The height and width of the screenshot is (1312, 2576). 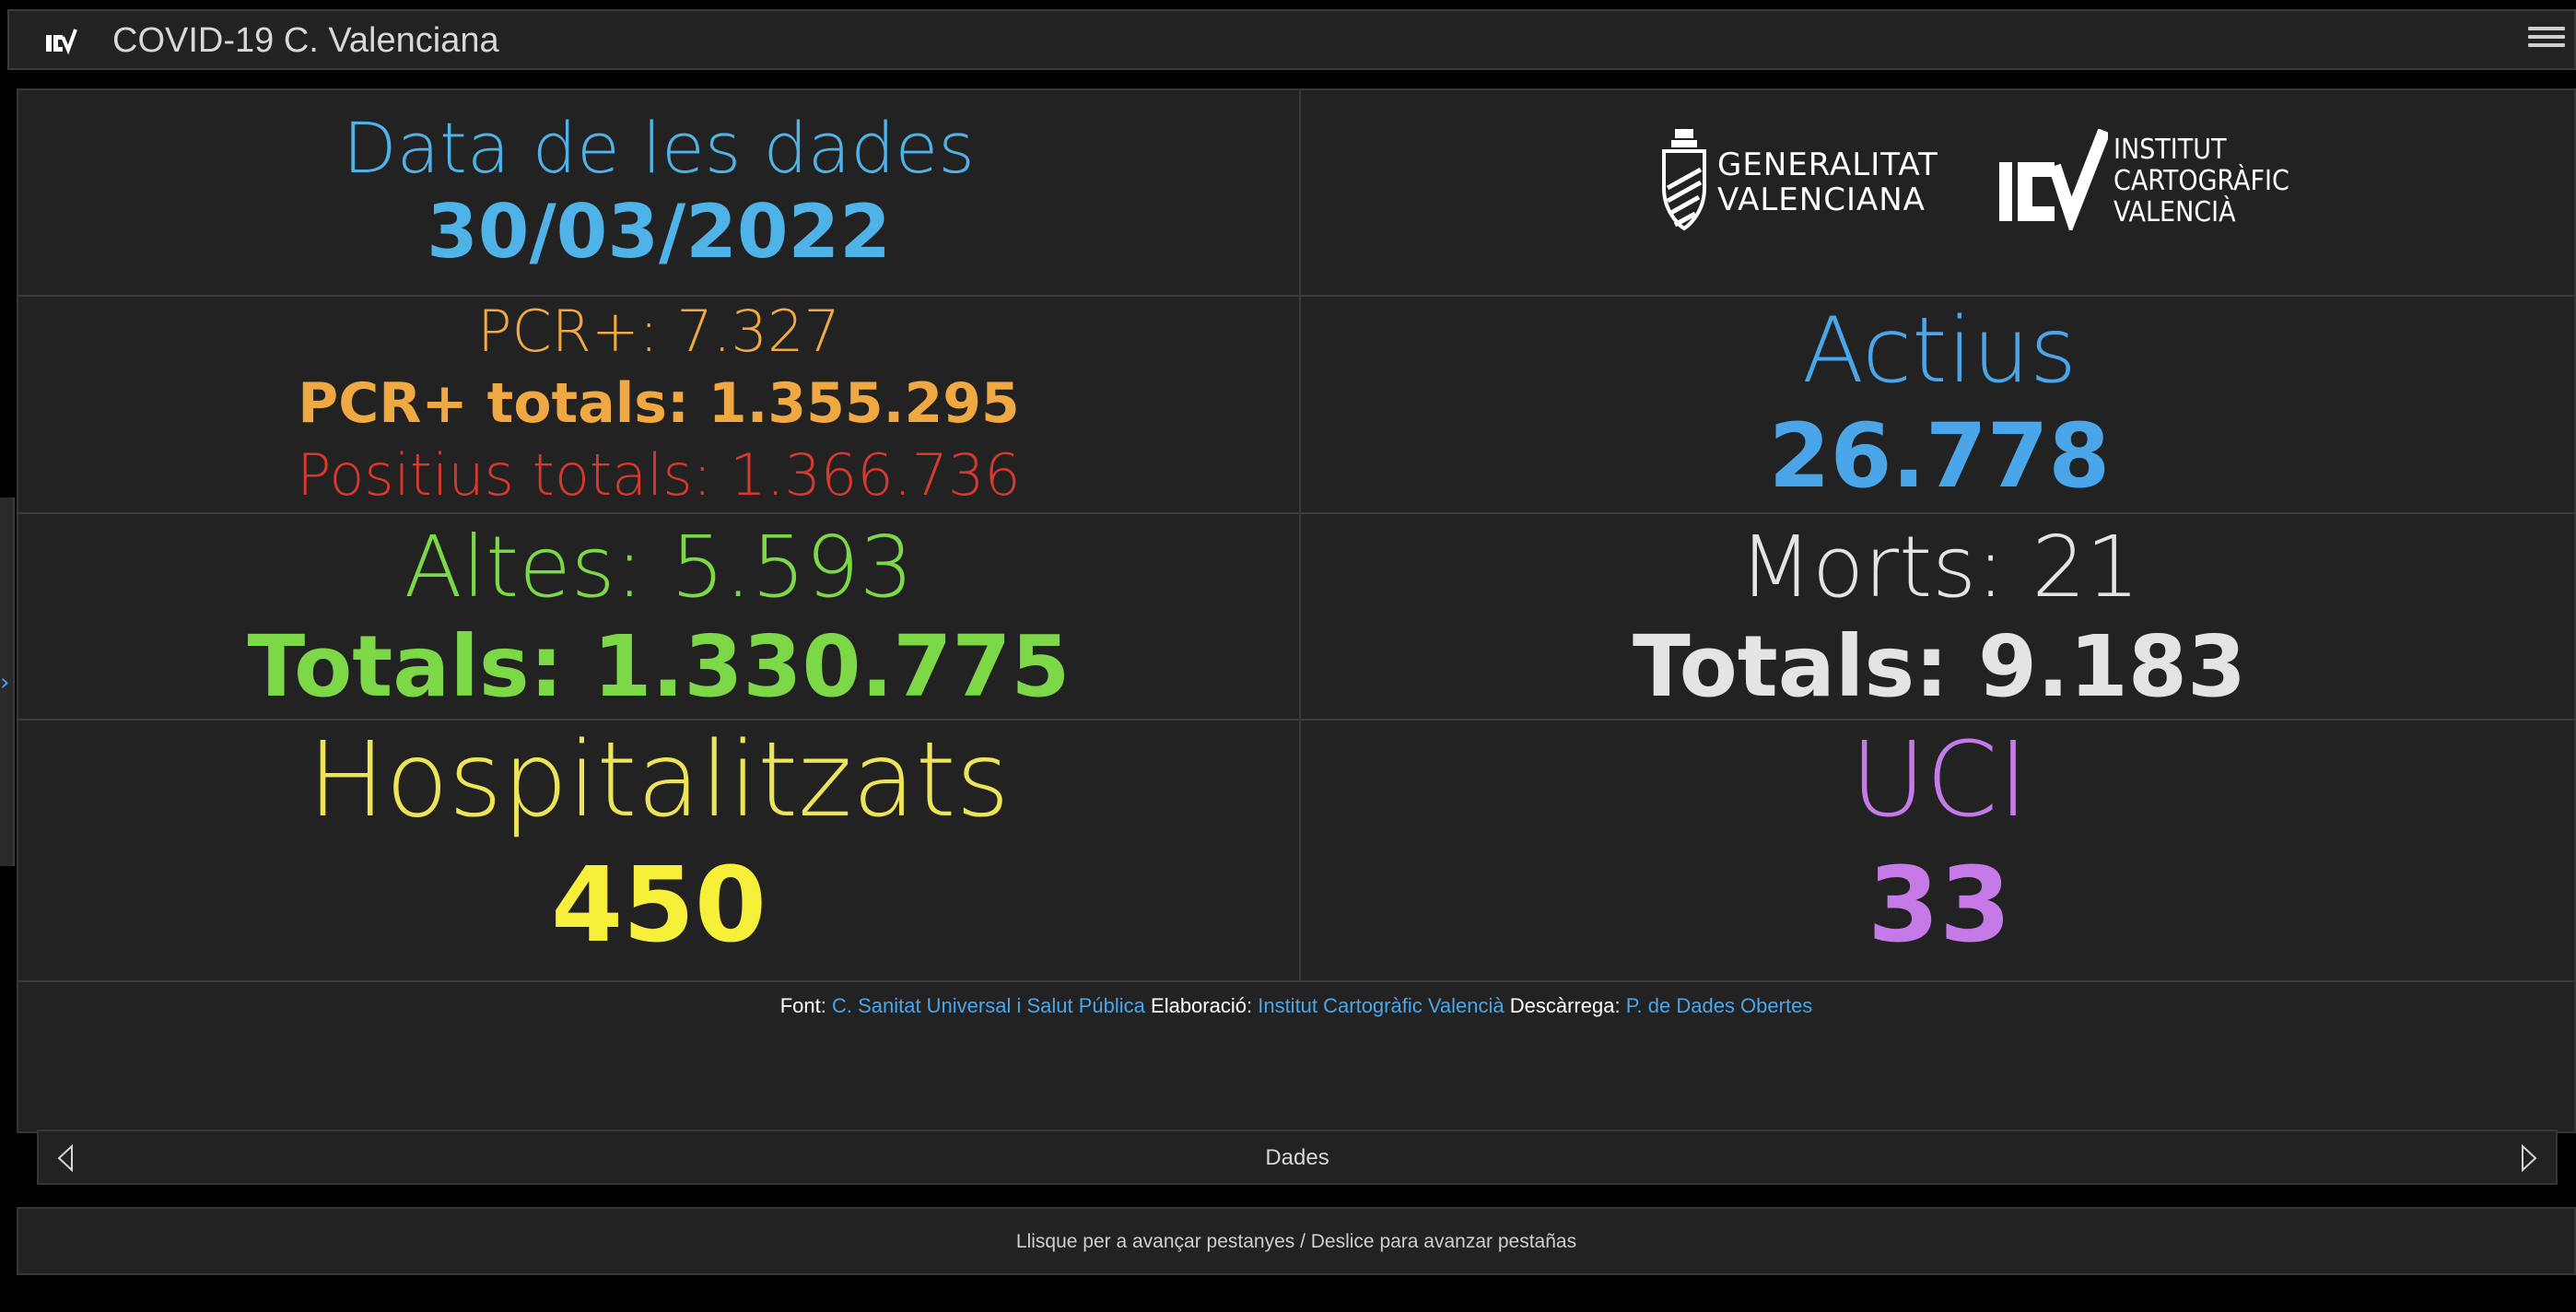 What do you see at coordinates (2201, 181) in the screenshot?
I see `icv-logo-line2: CARTOGRÀFIC` at bounding box center [2201, 181].